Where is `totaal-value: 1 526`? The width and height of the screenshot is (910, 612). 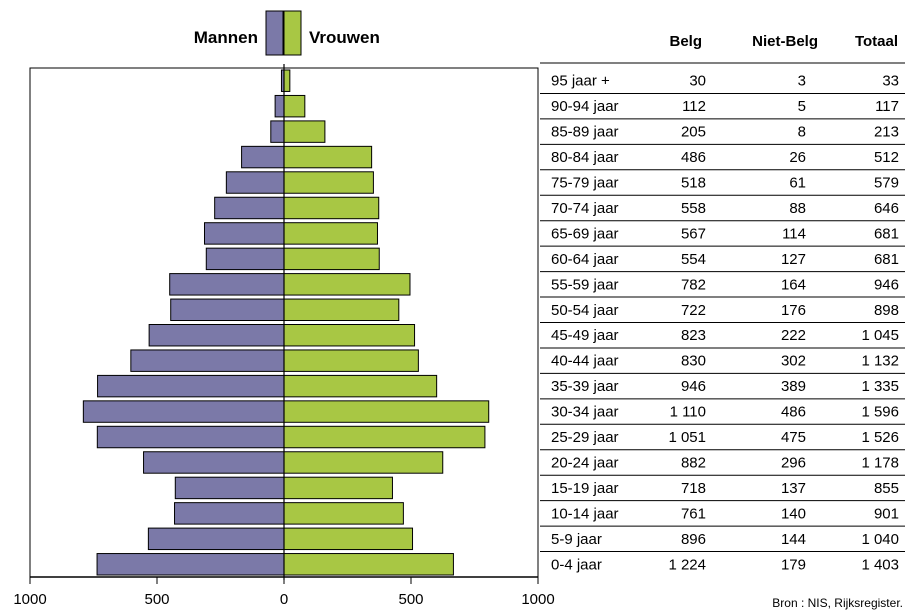 totaal-value: 1 526 is located at coordinates (880, 437).